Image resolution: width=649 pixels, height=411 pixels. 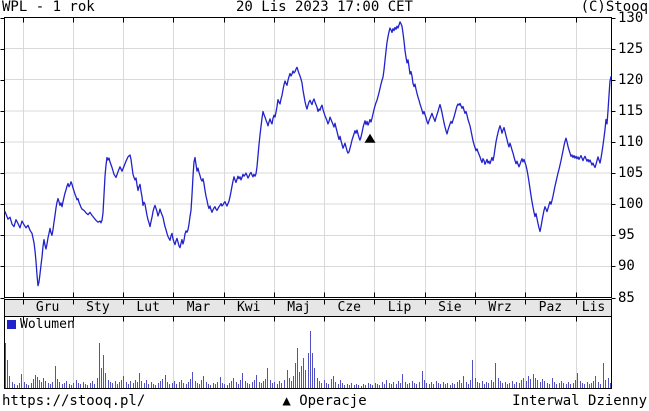 What do you see at coordinates (500, 307) in the screenshot?
I see `month-label-wrz: Wrz` at bounding box center [500, 307].